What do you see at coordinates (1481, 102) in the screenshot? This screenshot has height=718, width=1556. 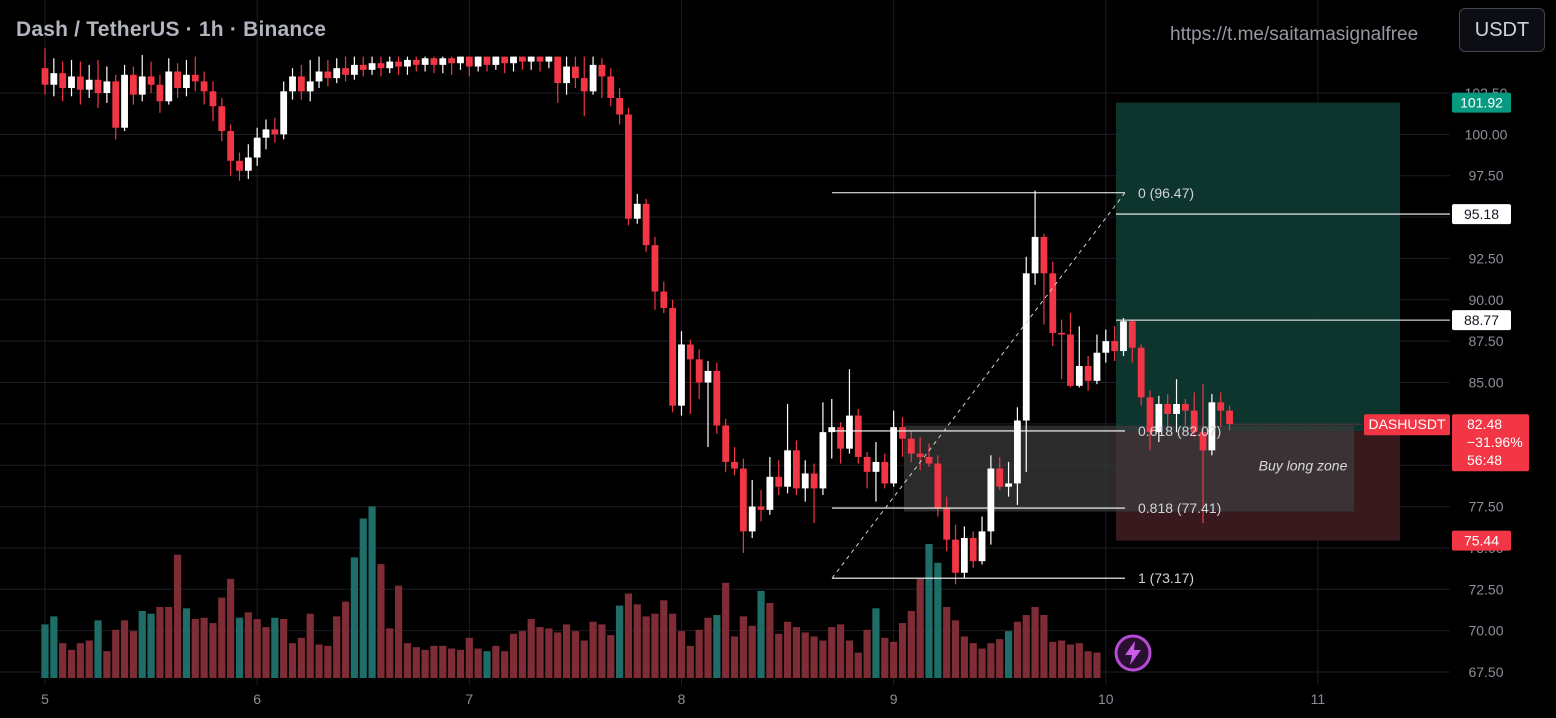 I see `take-profit-tag` at bounding box center [1481, 102].